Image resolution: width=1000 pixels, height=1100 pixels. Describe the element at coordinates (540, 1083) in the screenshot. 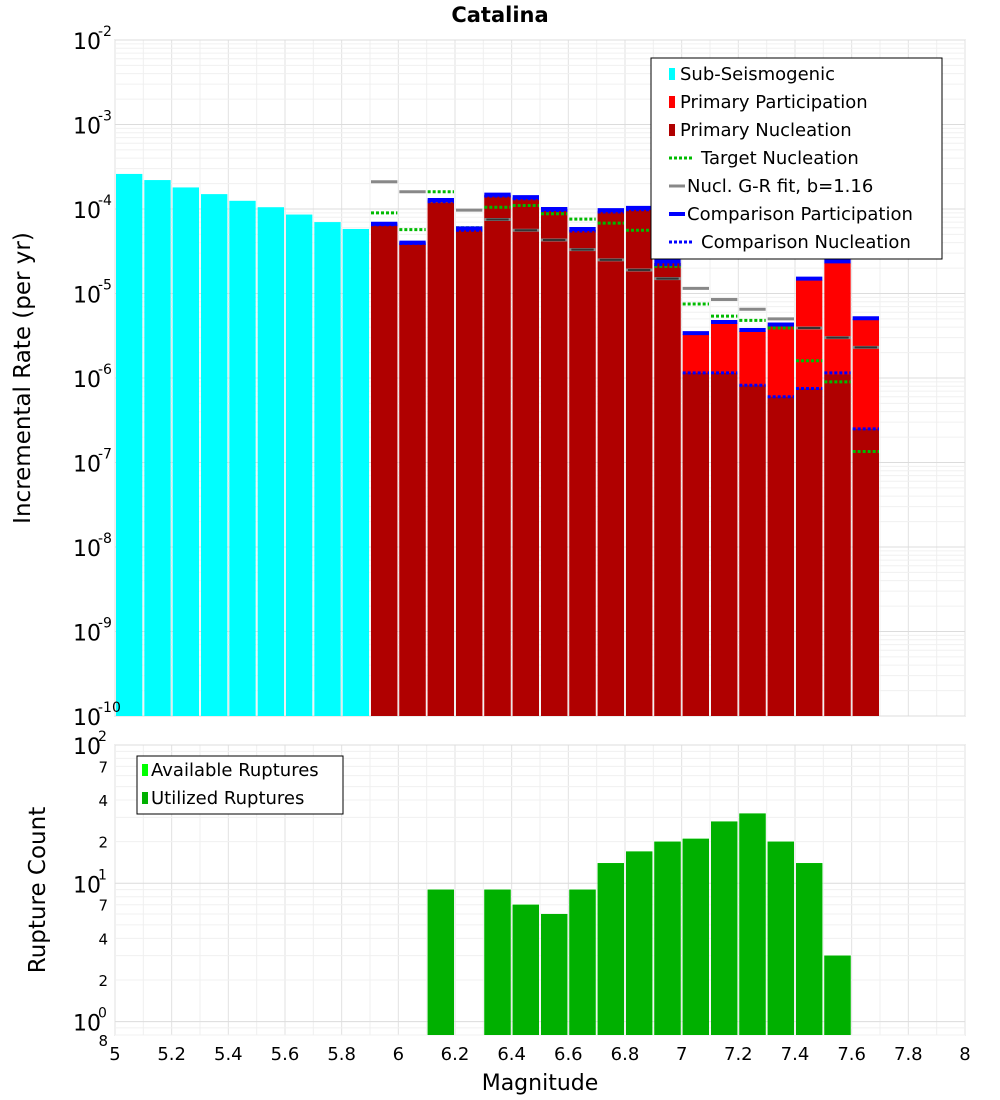

I see `x-axis-label: Magnitude` at that location.